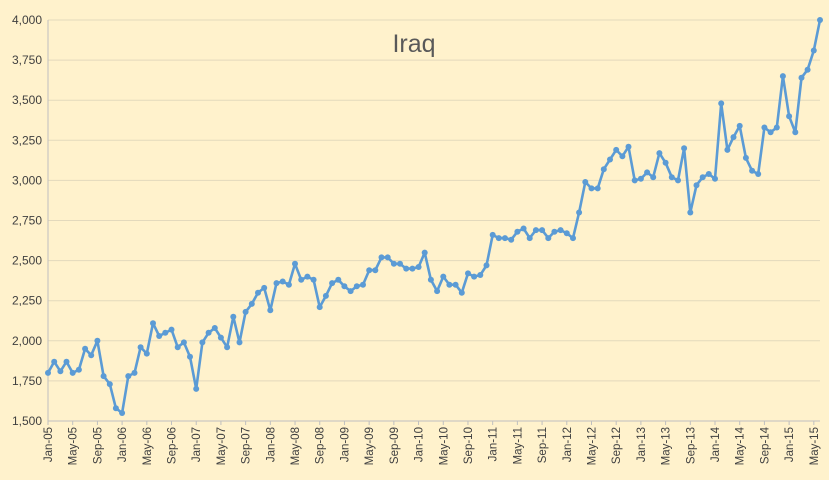 The height and width of the screenshot is (480, 829). I want to click on x-tick-label: Sep-12, so click(617, 445).